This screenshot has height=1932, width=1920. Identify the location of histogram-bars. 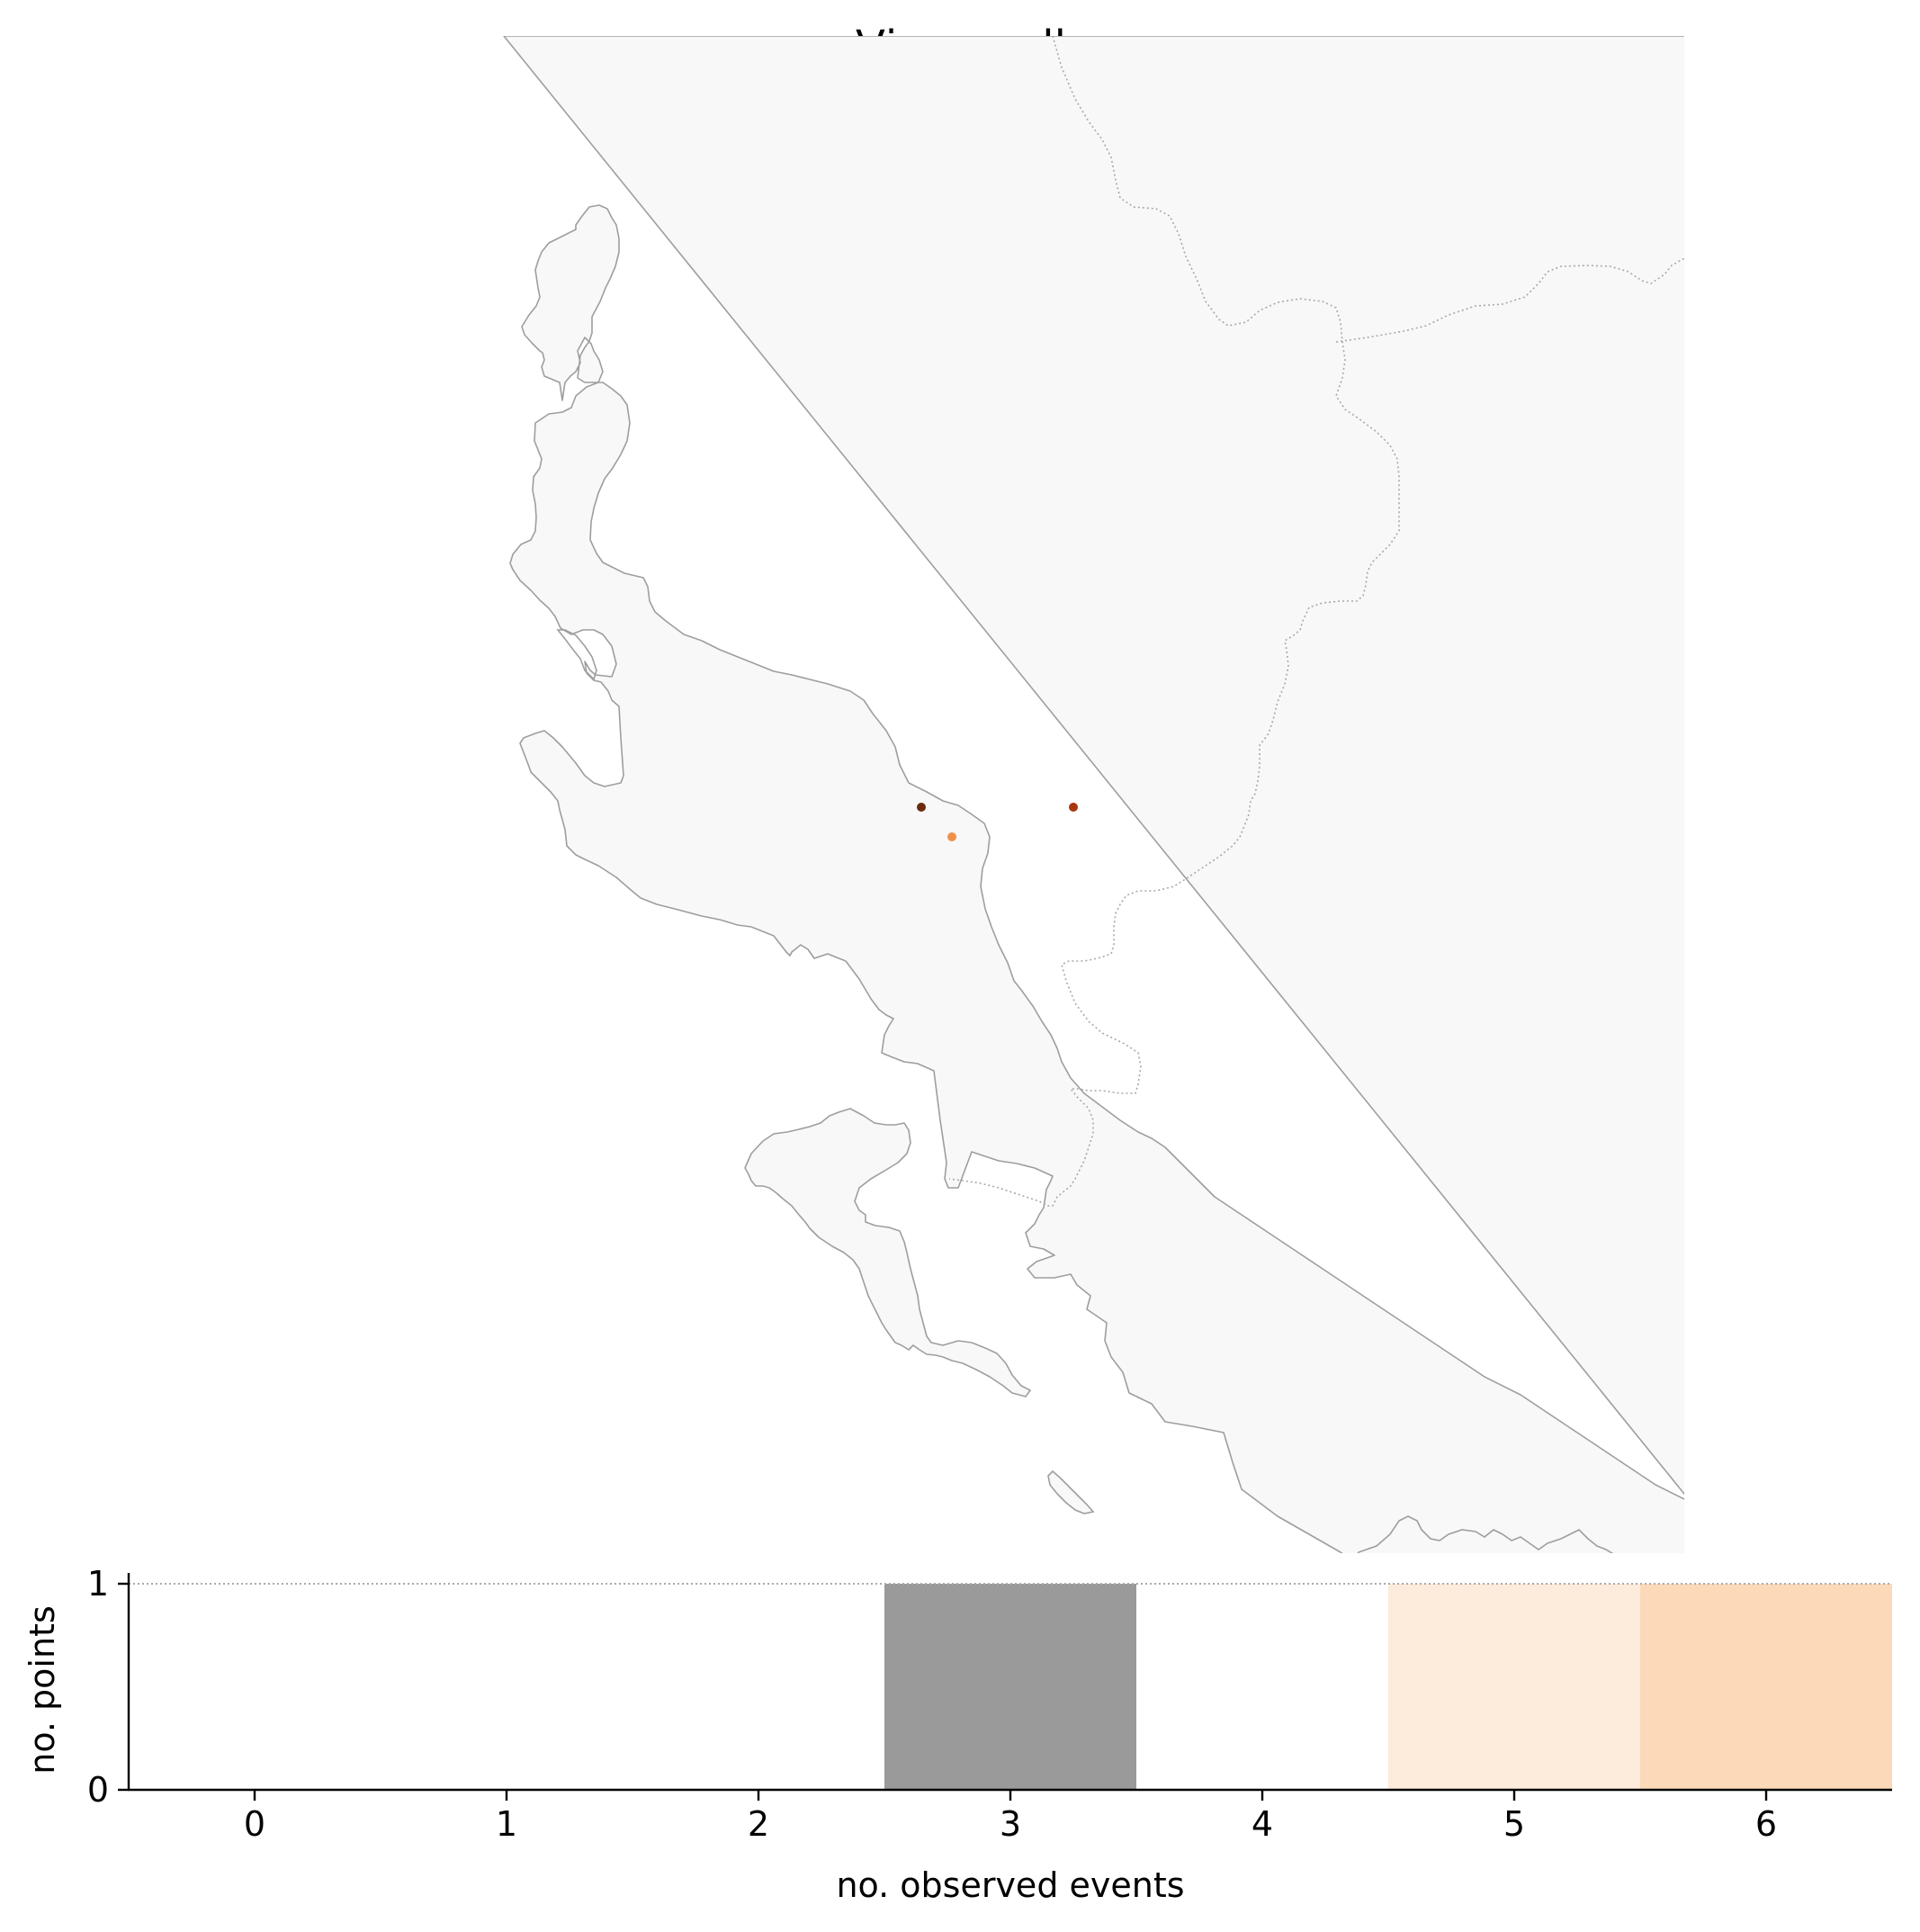
(1388, 1687).